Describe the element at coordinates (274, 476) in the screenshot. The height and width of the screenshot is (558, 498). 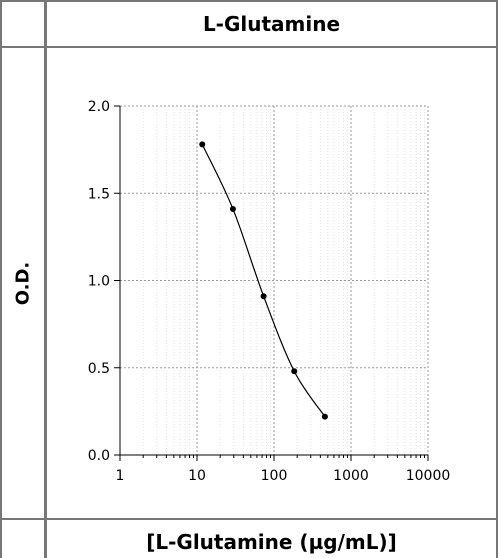
I see `x-tick-label: 100` at that location.